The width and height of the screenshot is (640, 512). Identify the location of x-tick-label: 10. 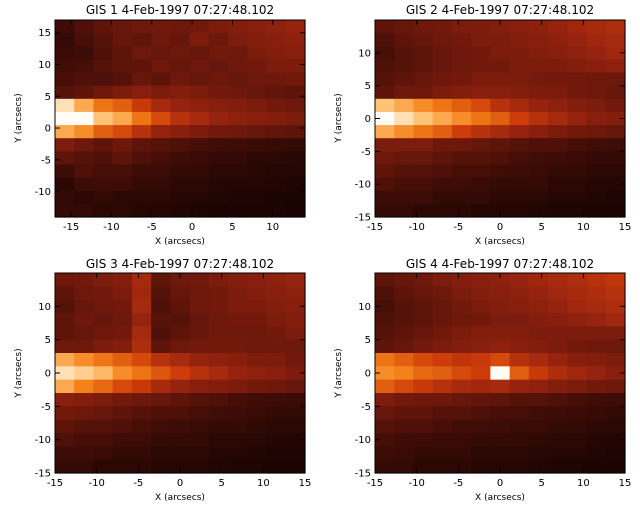
(263, 483).